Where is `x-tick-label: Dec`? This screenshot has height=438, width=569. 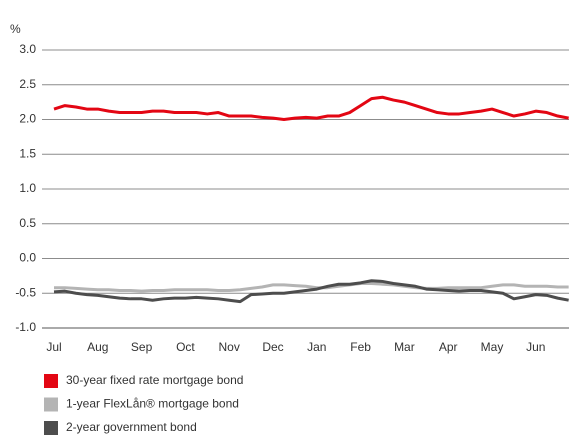 x-tick-label: Dec is located at coordinates (272, 347).